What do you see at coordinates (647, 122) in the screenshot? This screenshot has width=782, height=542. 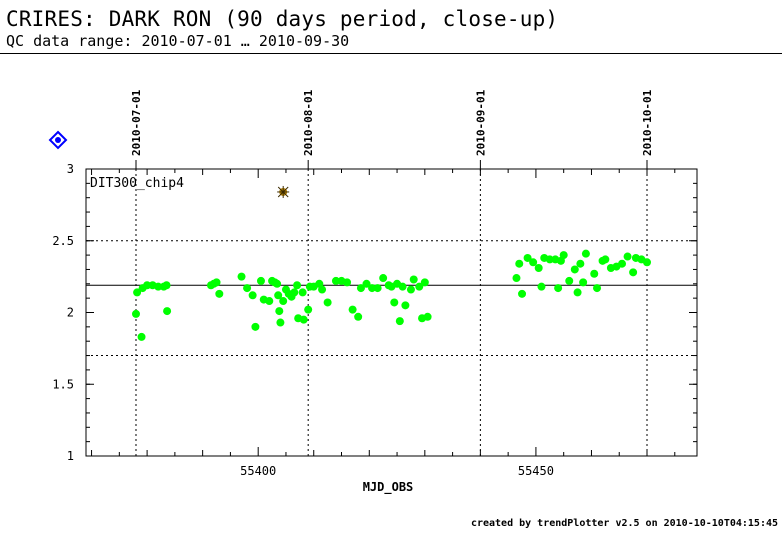 I see `date-marker-label: 2010-10-01` at bounding box center [647, 122].